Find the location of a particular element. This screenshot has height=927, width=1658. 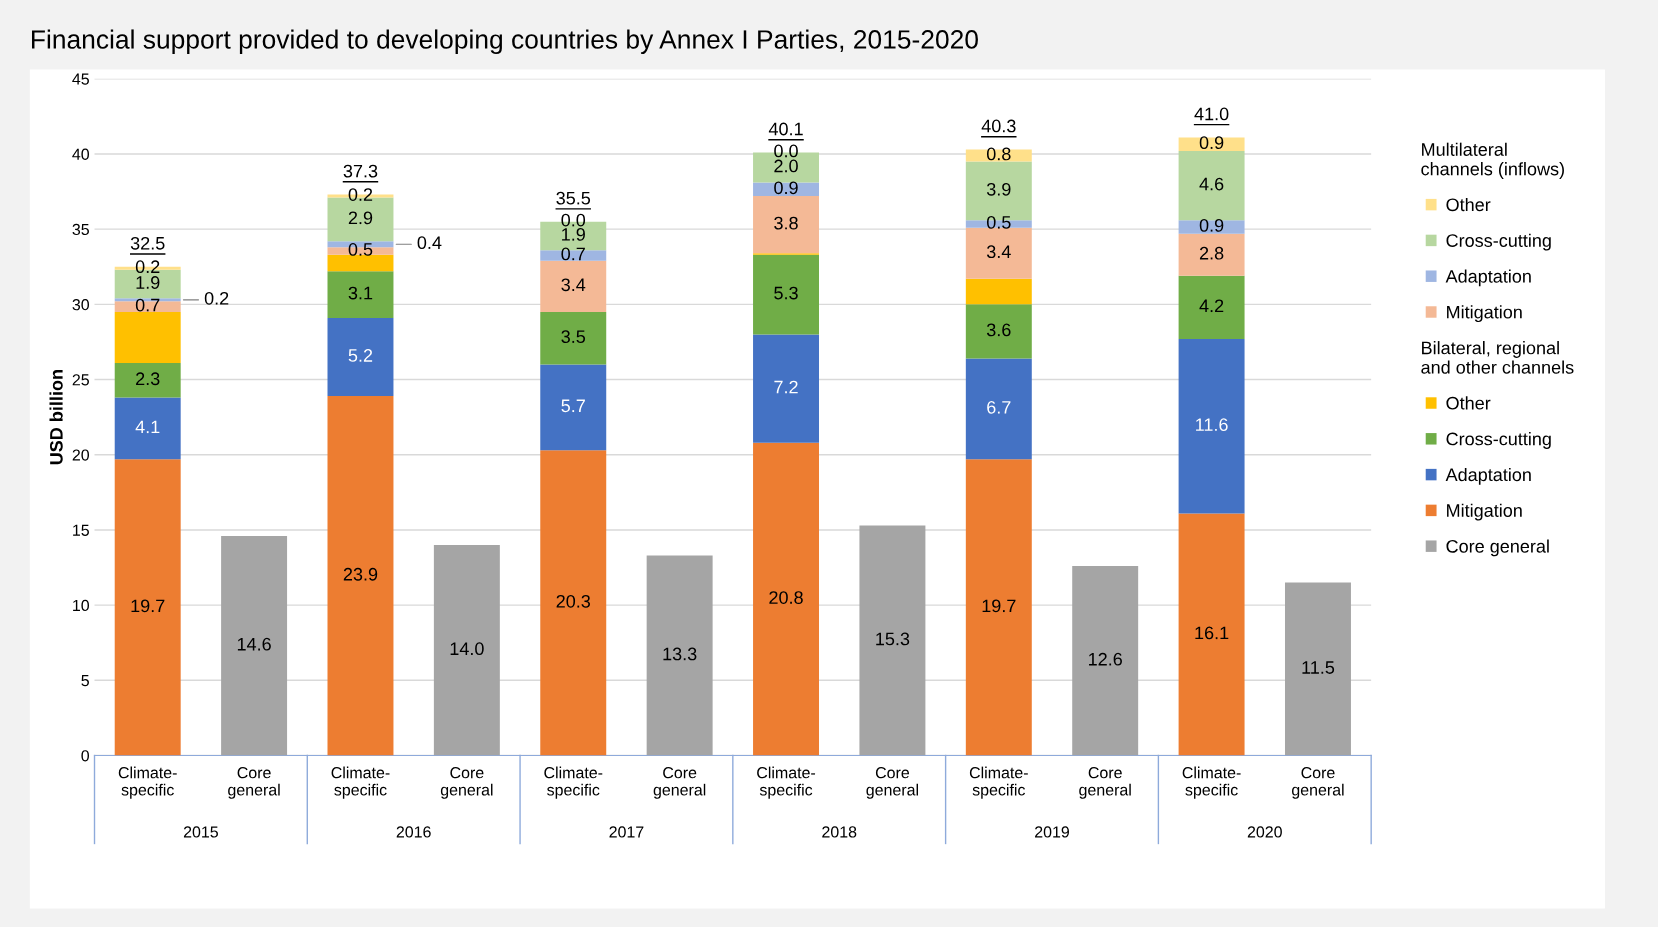

text: 2019 is located at coordinates (1052, 832).